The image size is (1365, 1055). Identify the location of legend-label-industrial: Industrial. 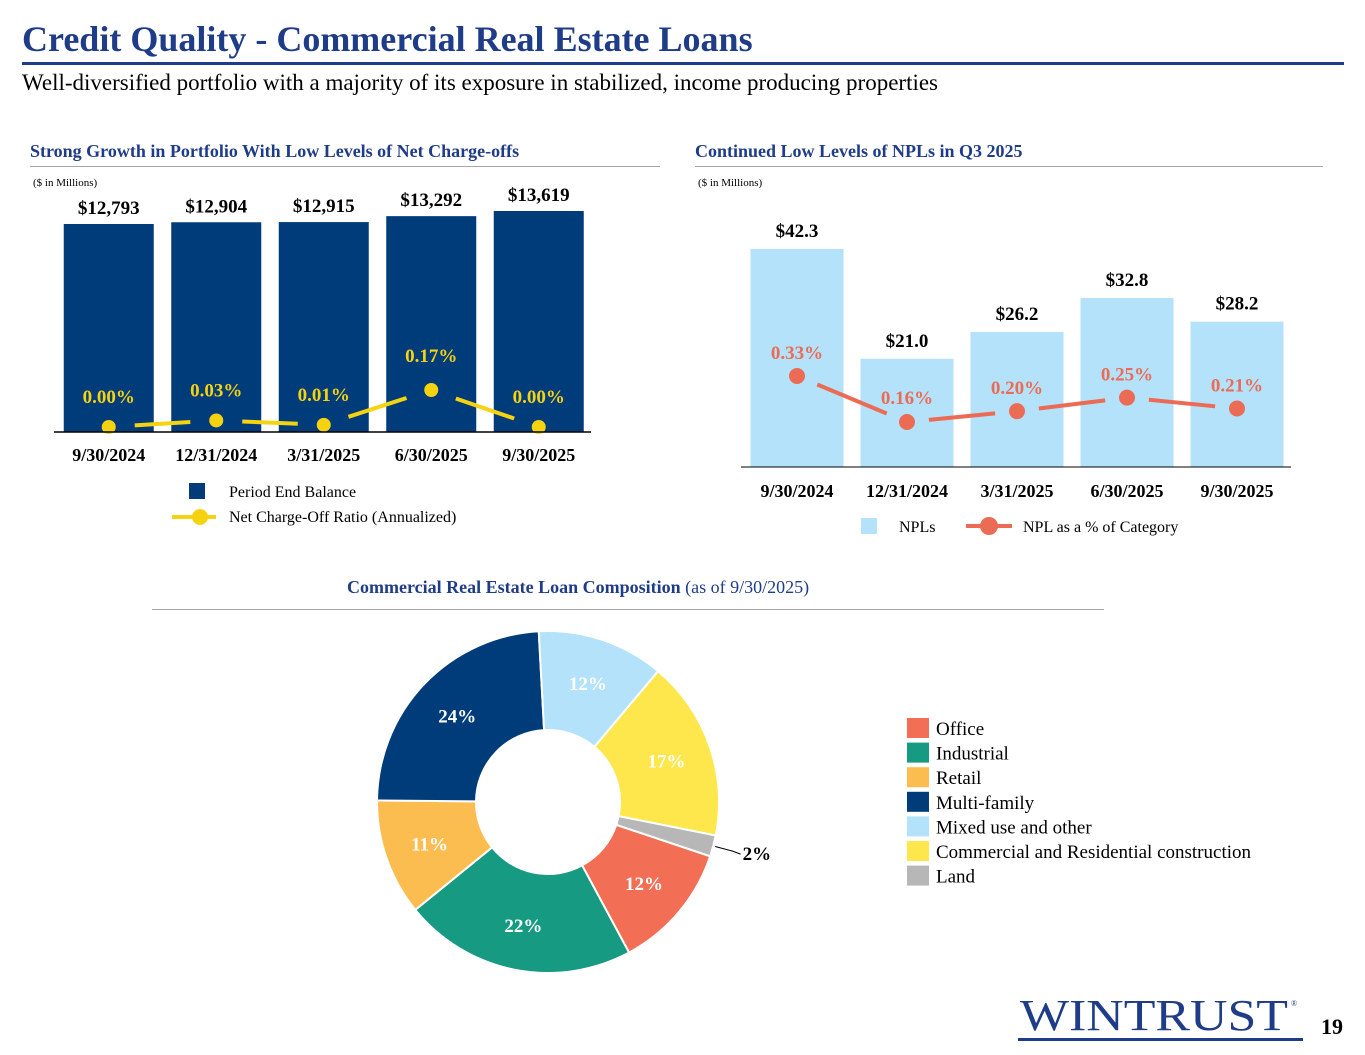
(972, 754).